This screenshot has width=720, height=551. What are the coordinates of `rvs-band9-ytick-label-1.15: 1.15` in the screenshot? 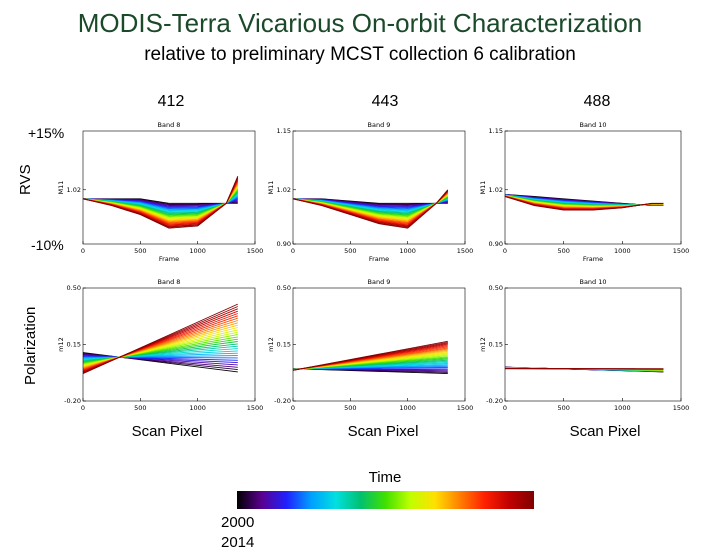 It's located at (284, 131).